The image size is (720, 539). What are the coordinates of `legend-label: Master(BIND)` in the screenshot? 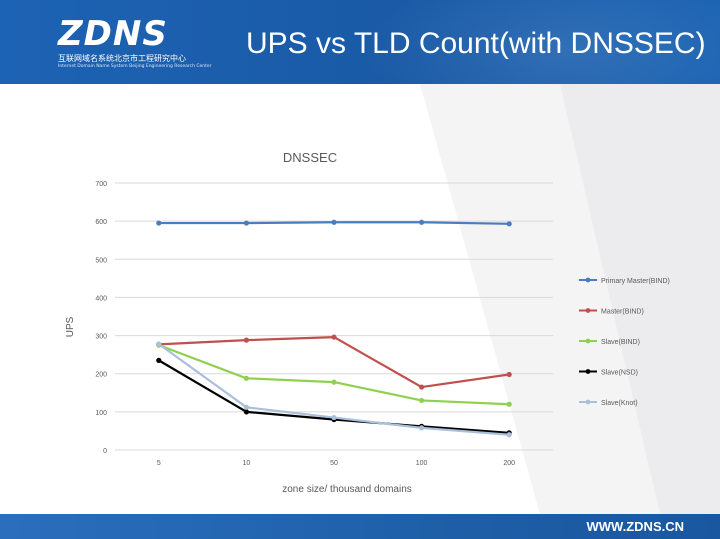 It's located at (622, 312).